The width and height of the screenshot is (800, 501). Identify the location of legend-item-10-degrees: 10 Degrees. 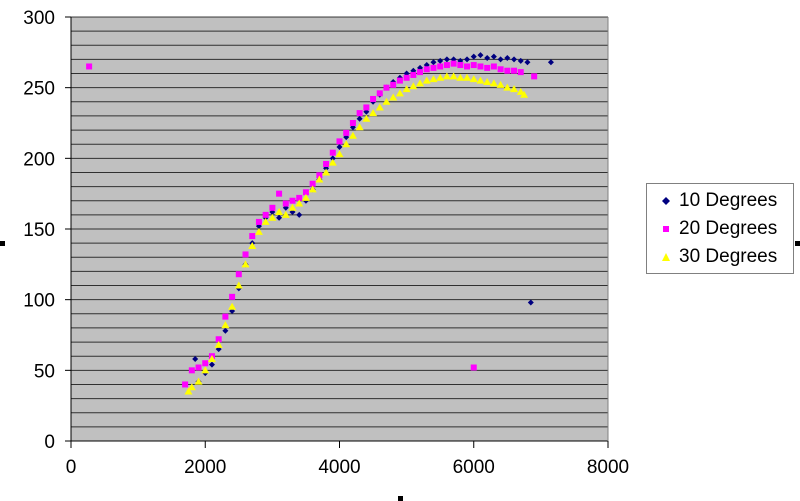
(717, 201).